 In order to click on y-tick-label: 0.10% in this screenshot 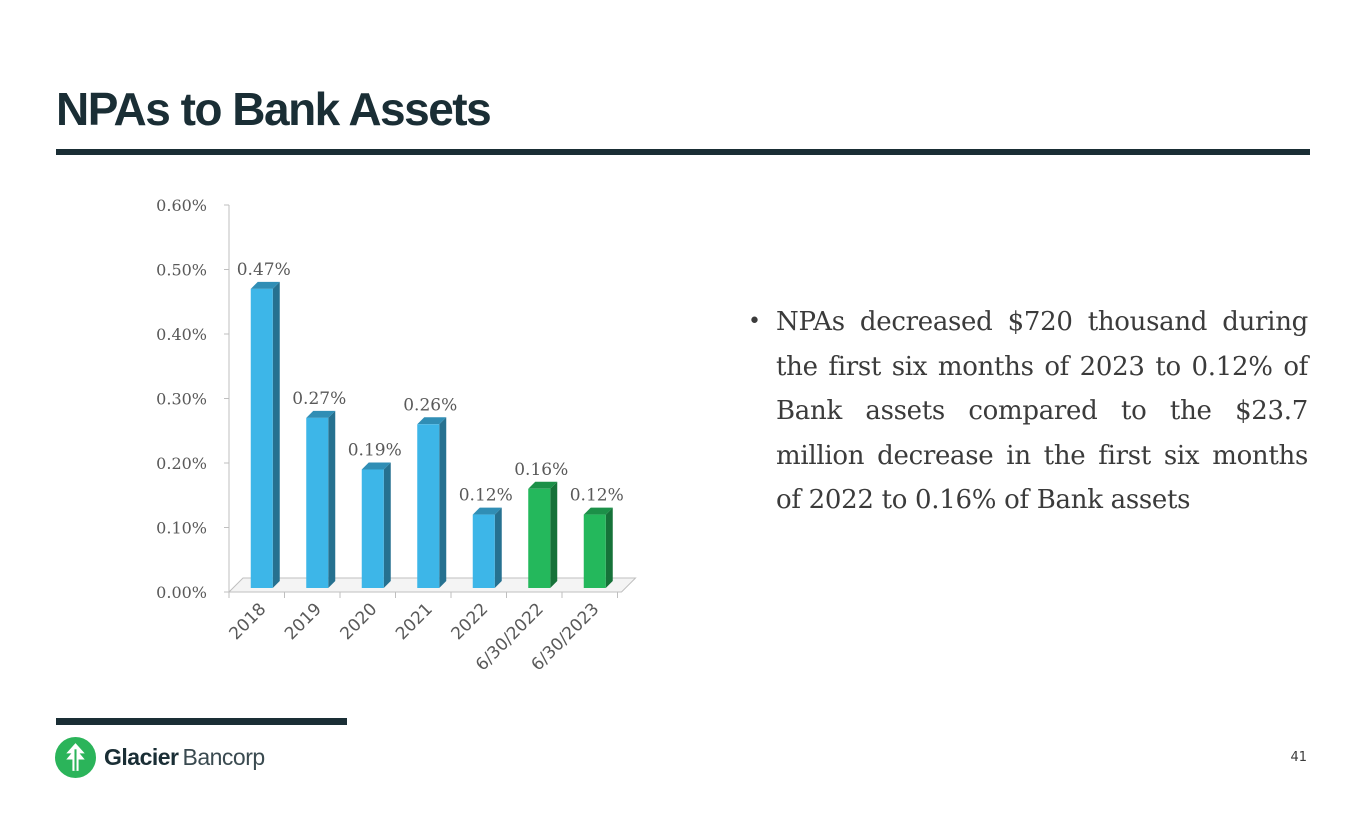, I will do `click(181, 528)`.